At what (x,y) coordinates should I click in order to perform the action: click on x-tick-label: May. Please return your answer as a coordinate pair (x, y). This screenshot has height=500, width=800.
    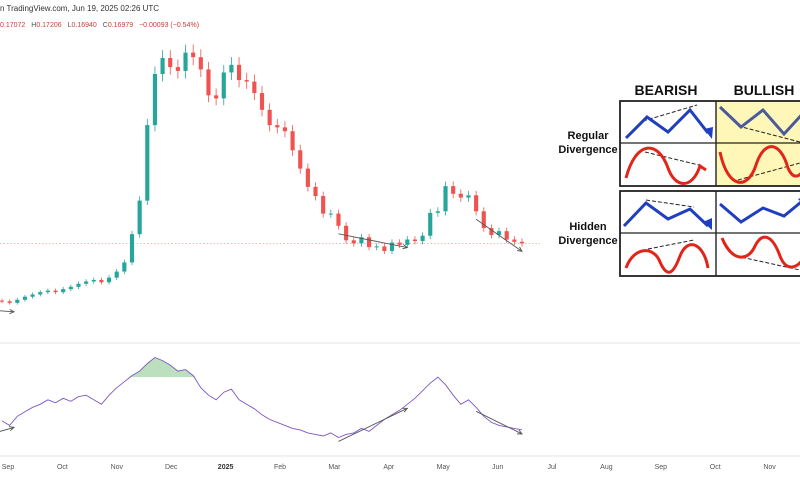
    Looking at the image, I should click on (444, 467).